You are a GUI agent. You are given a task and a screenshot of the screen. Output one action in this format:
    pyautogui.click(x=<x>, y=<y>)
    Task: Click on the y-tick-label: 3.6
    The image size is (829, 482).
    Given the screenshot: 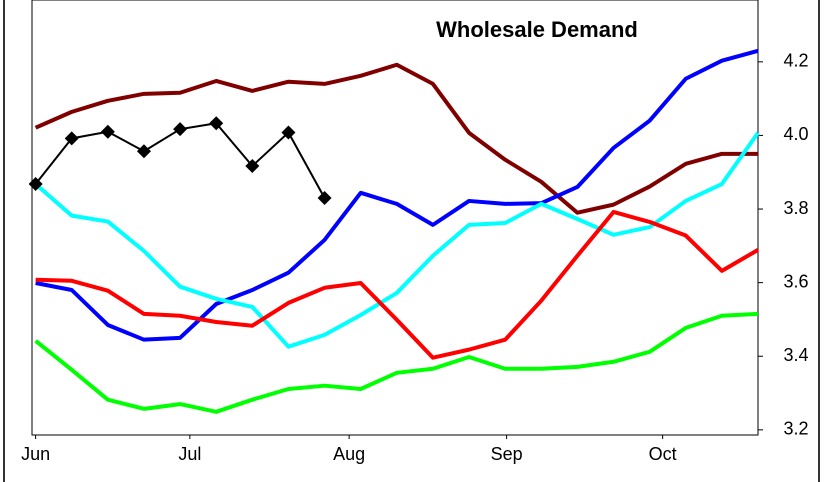 What is the action you would take?
    pyautogui.click(x=795, y=281)
    